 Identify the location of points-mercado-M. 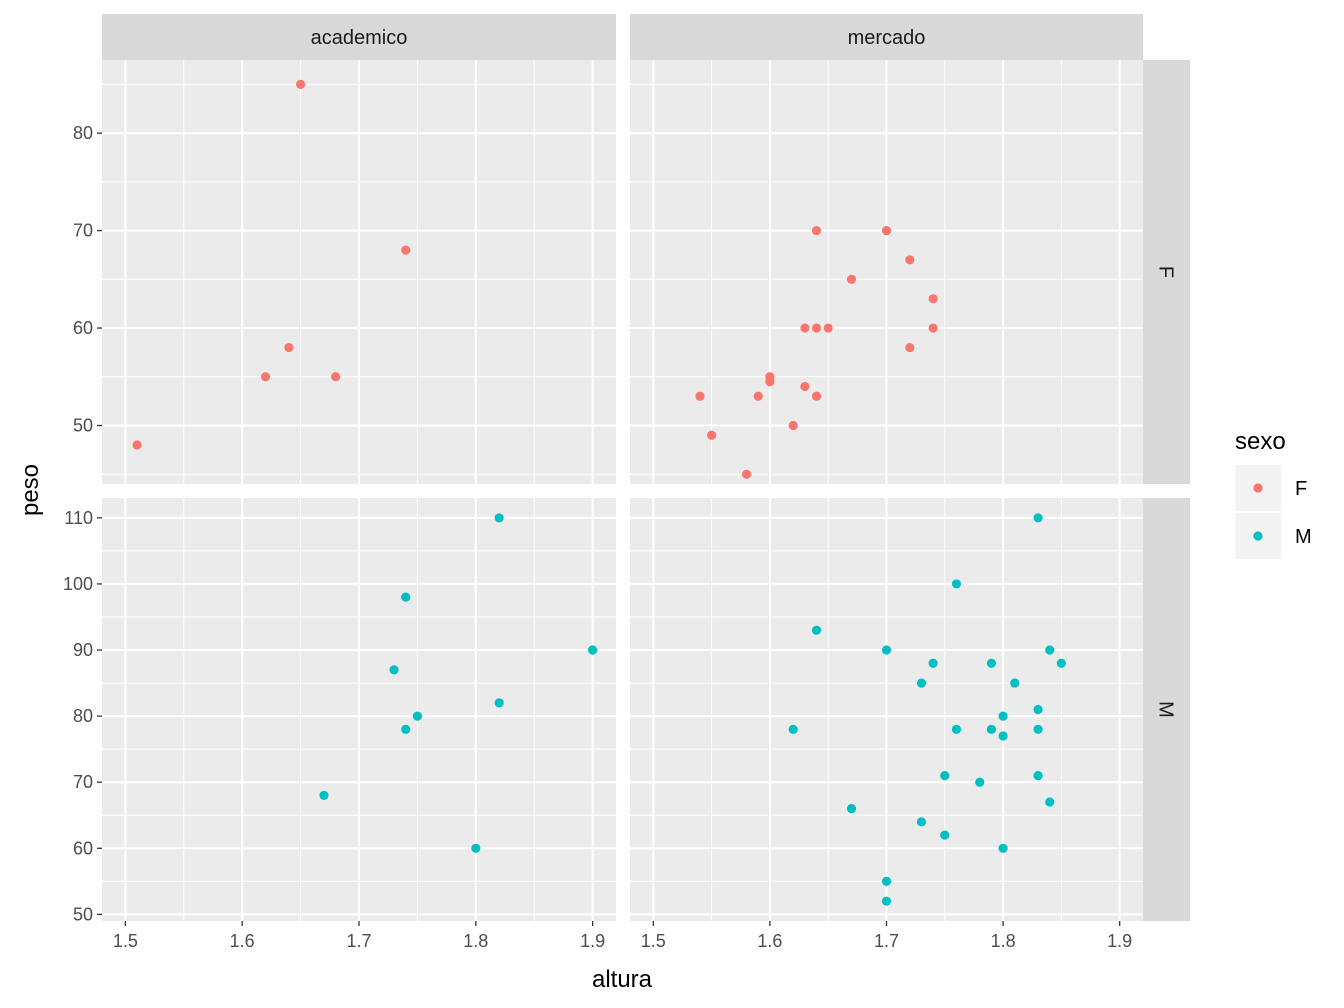
(927, 709).